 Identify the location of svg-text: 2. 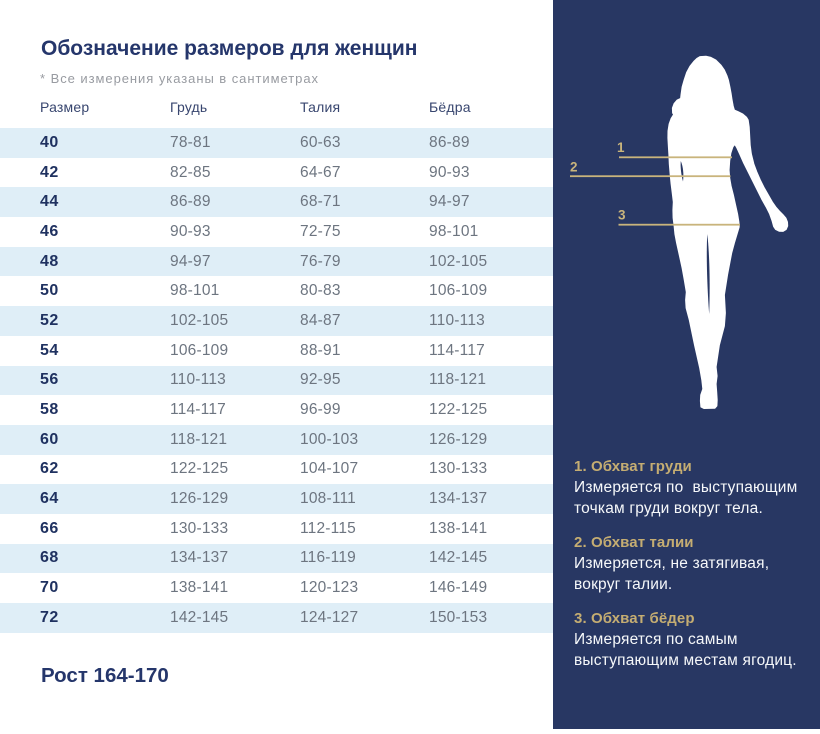
(574, 166).